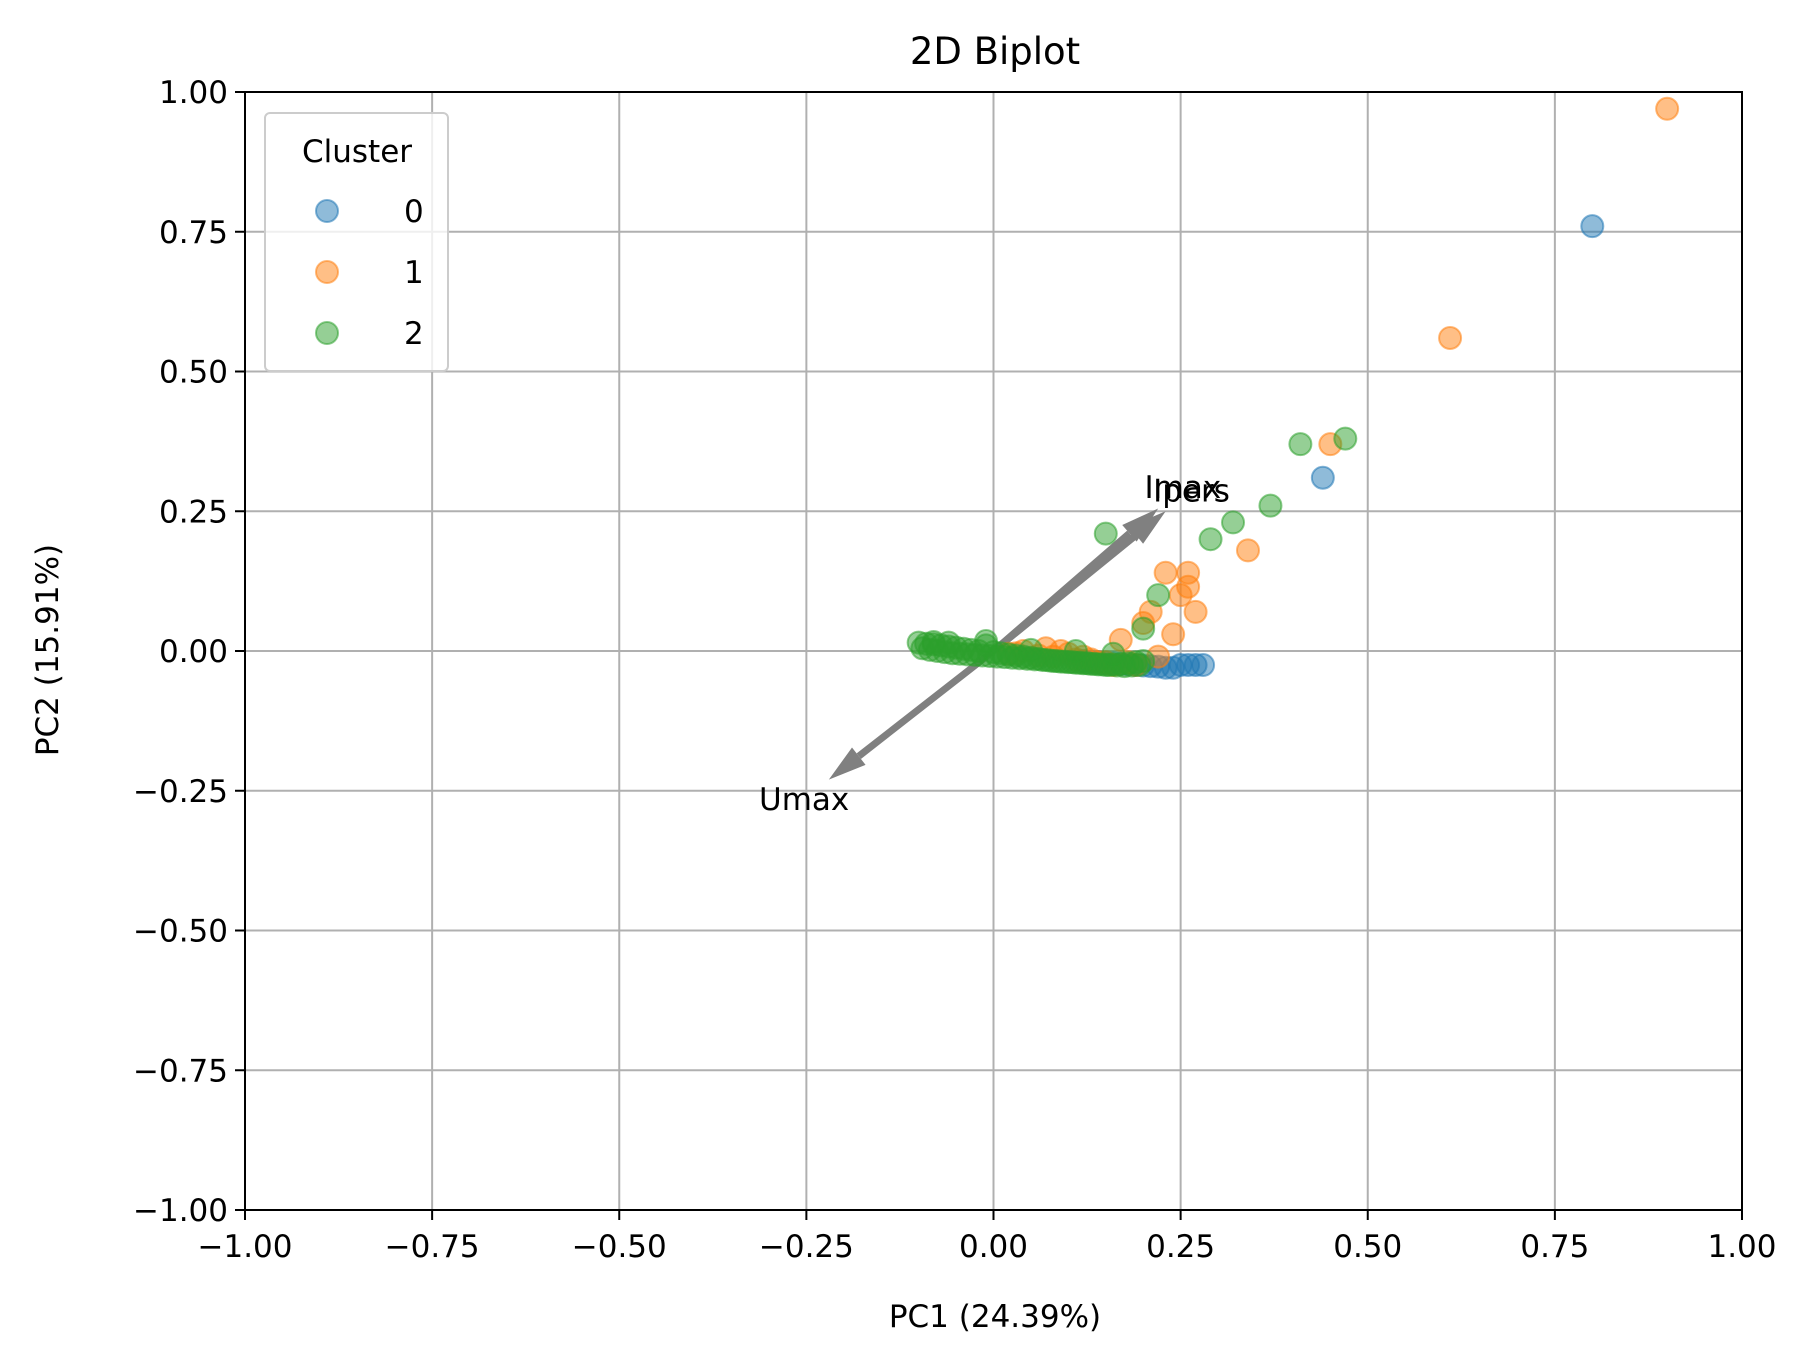 The image size is (1807, 1357). I want to click on y-axis-title: PC2 (15.91%), so click(48, 650).